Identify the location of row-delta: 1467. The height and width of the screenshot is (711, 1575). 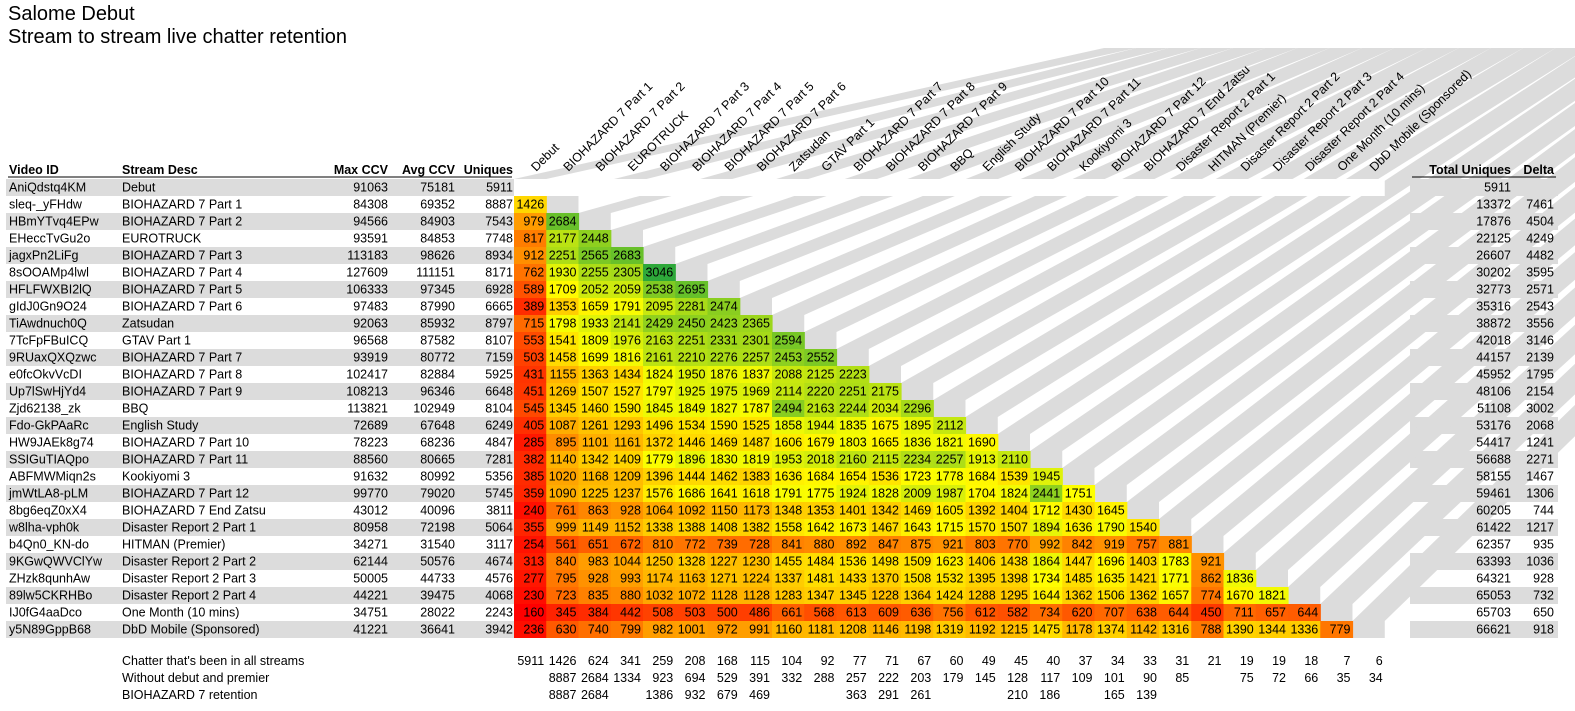
(1540, 477).